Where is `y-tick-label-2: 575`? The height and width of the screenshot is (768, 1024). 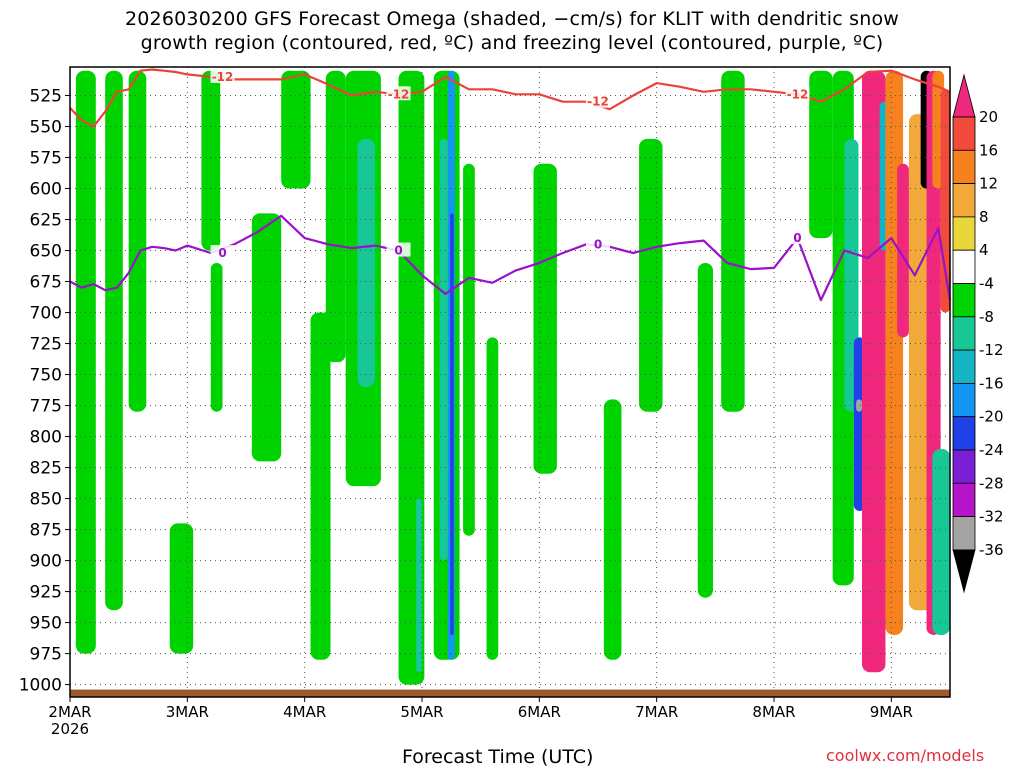
y-tick-label-2: 575 is located at coordinates (46, 159).